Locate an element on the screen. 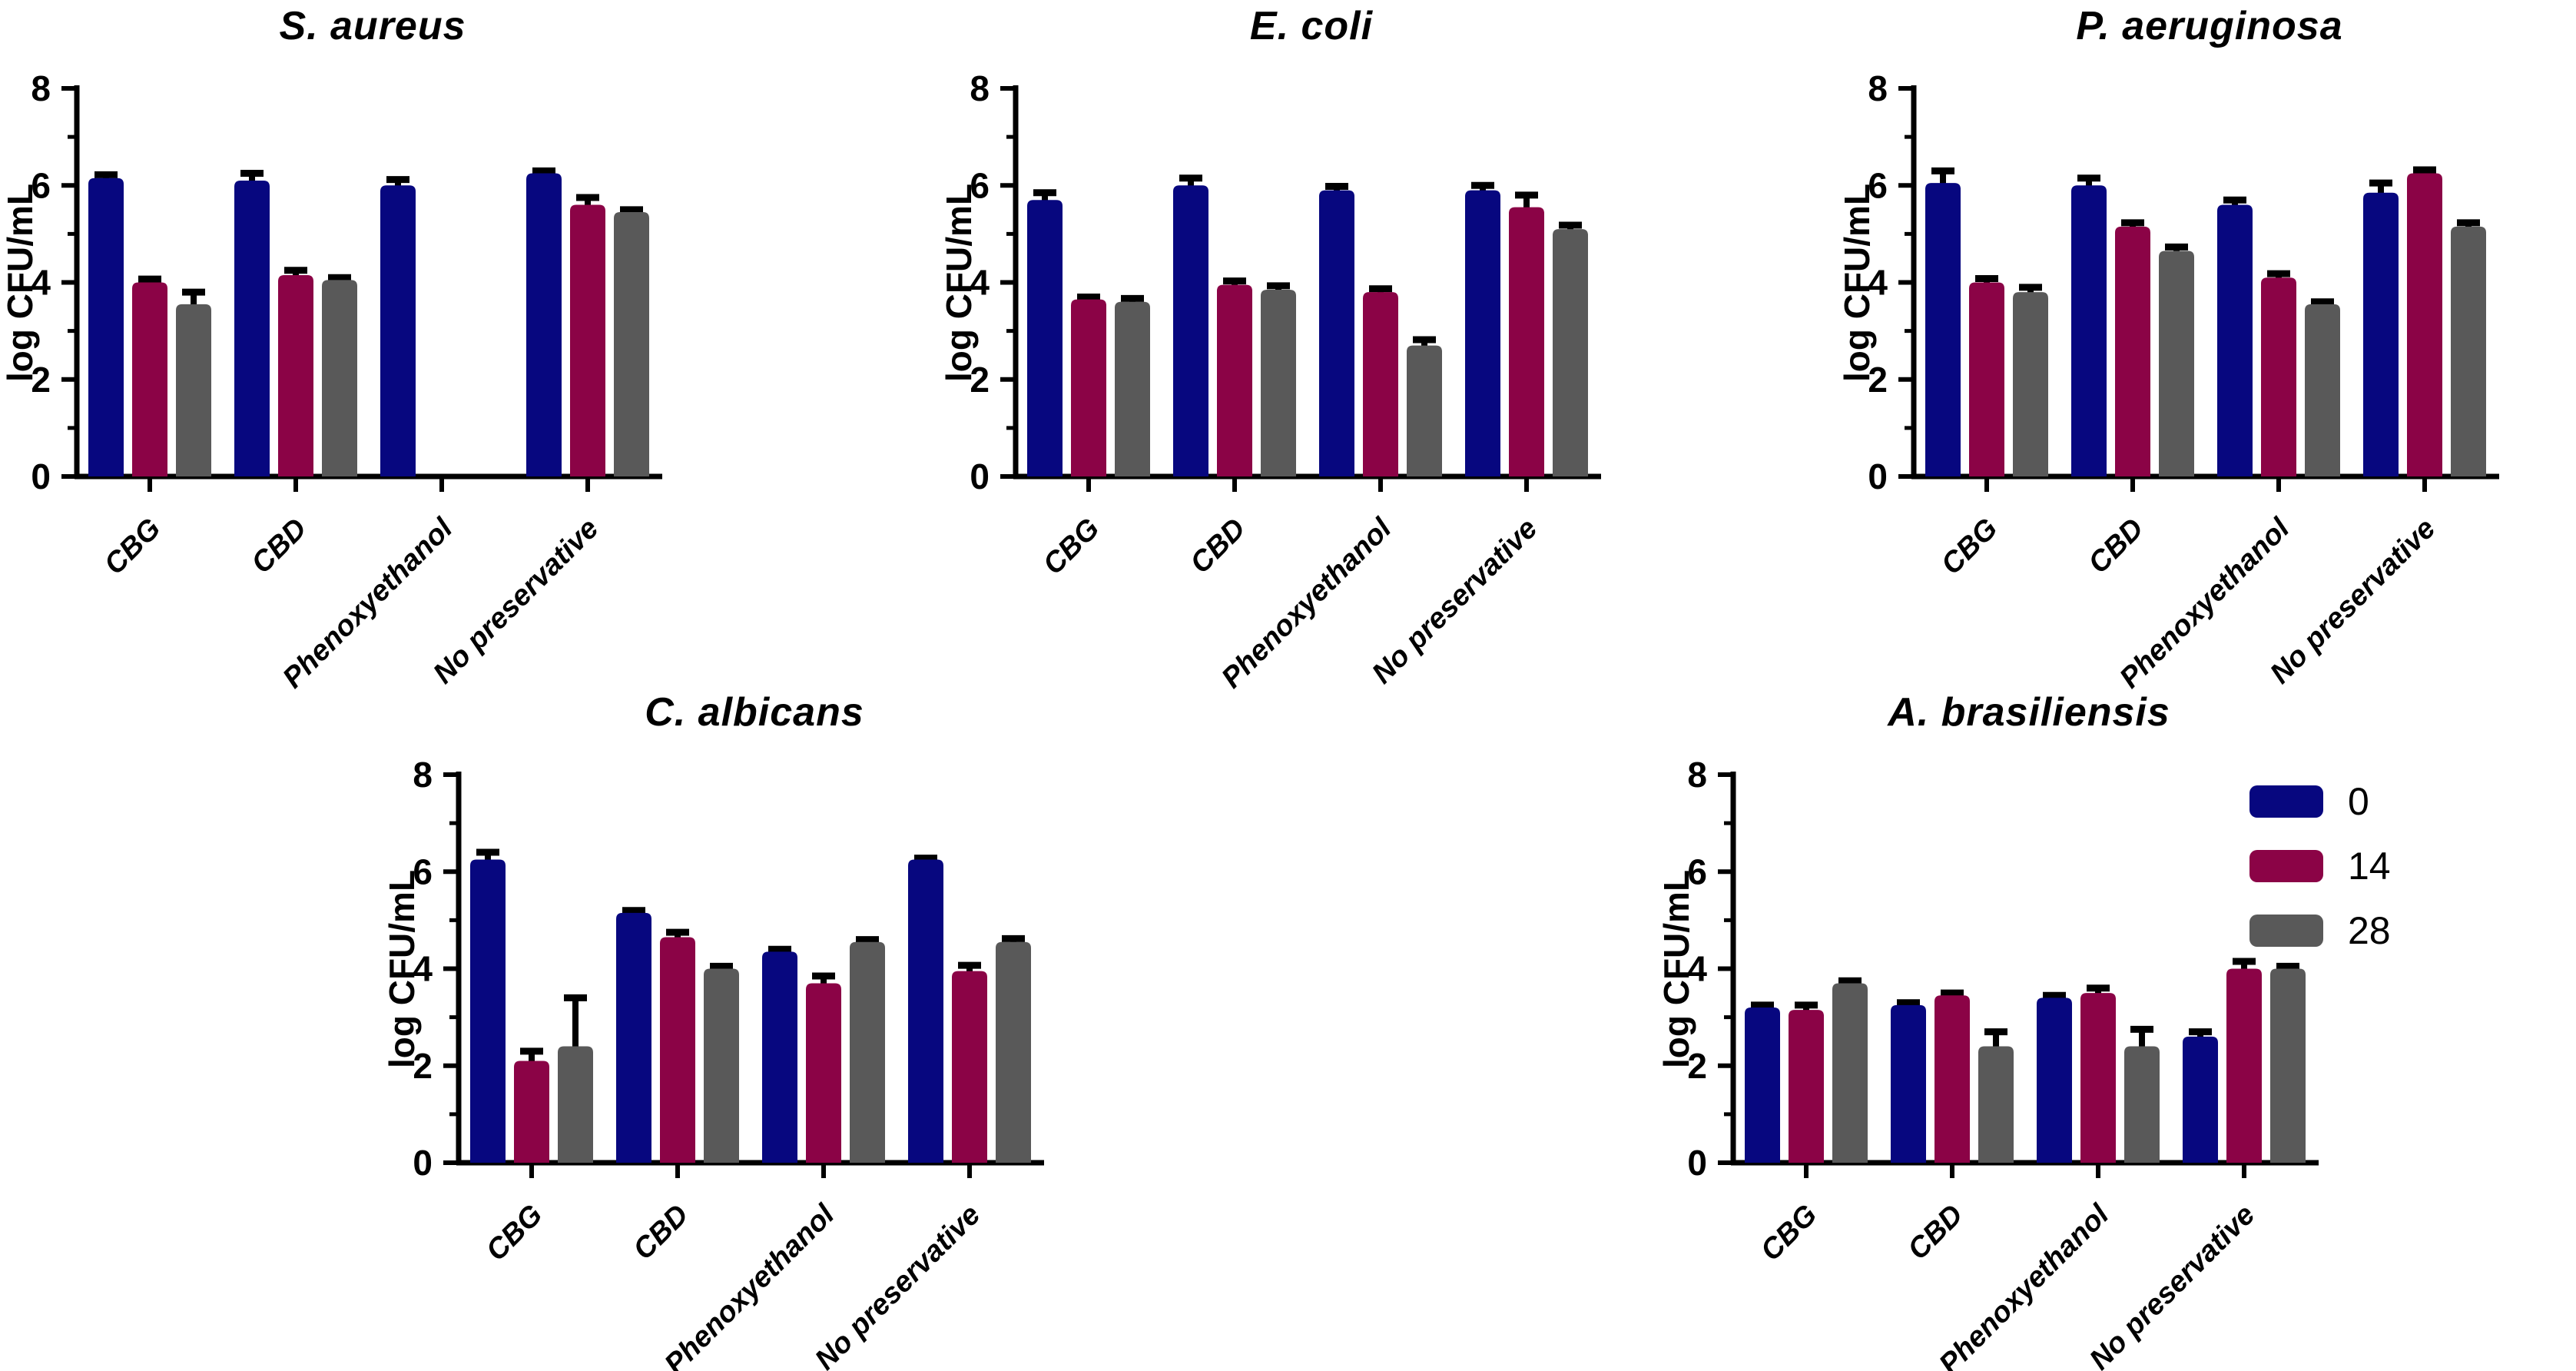 The width and height of the screenshot is (2576, 1371). chart-title-s-aureus: S. aureus is located at coordinates (372, 26).